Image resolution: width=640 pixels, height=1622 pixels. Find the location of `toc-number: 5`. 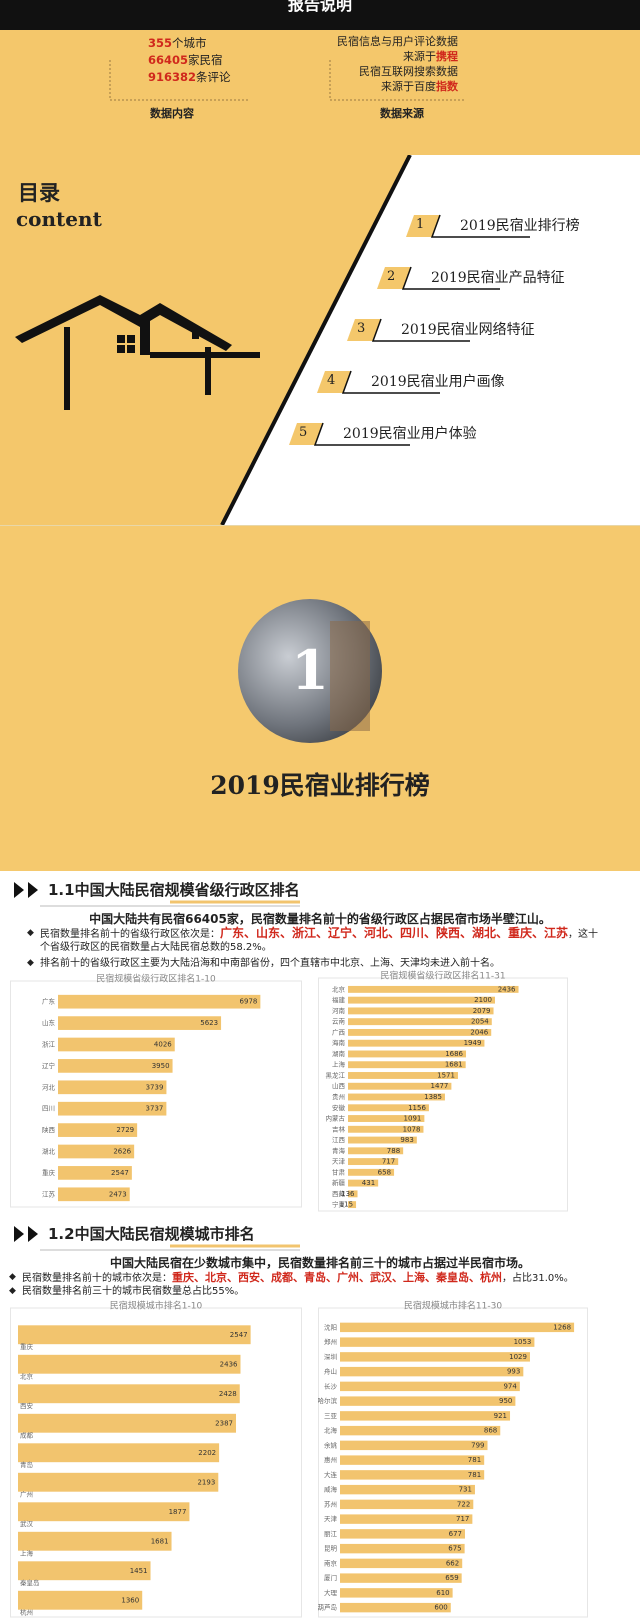

toc-number: 5 is located at coordinates (303, 432).